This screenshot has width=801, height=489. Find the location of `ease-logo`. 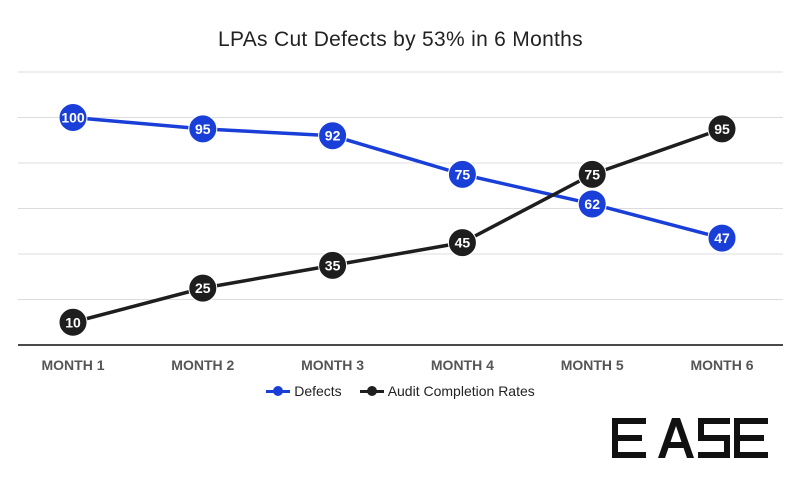

ease-logo is located at coordinates (690, 438).